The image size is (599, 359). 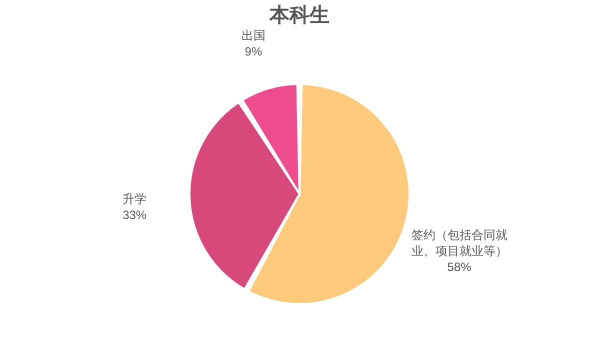 What do you see at coordinates (134, 215) in the screenshot?
I see `data-label: 33%` at bounding box center [134, 215].